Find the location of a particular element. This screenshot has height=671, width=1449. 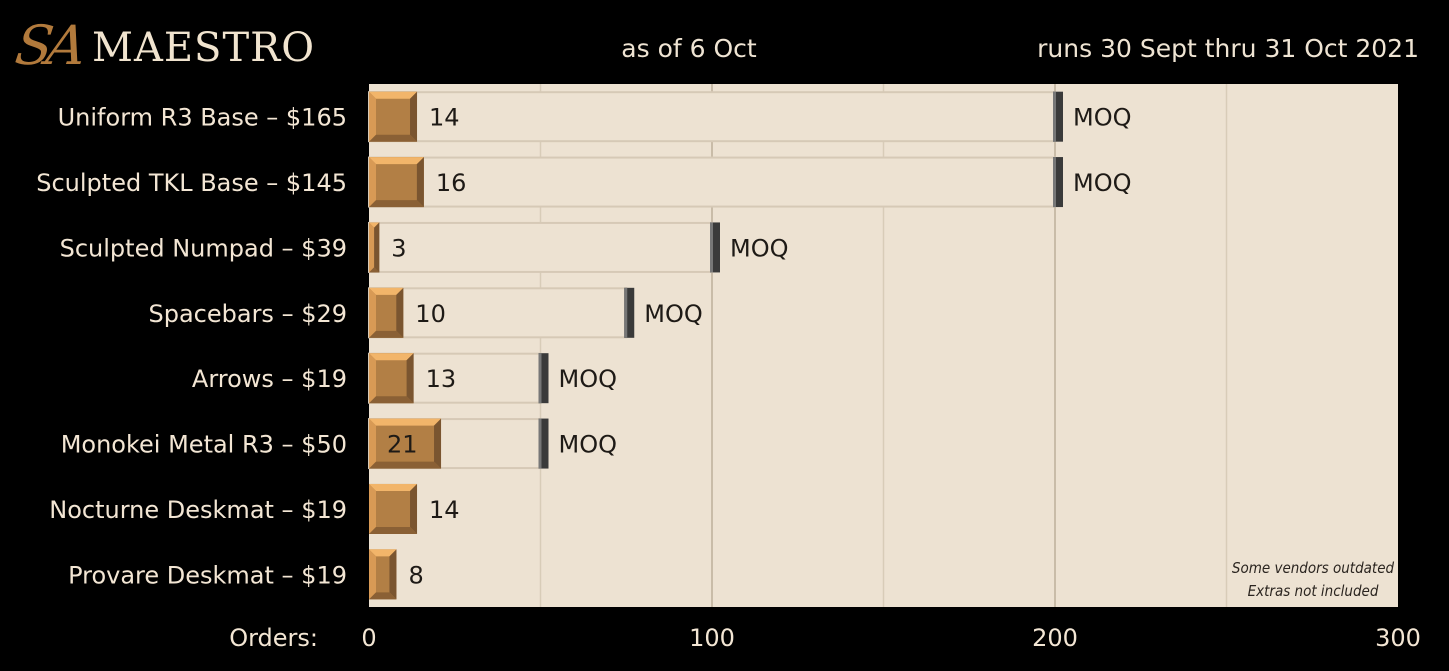

x-tick-label: 200 is located at coordinates (1055, 638).